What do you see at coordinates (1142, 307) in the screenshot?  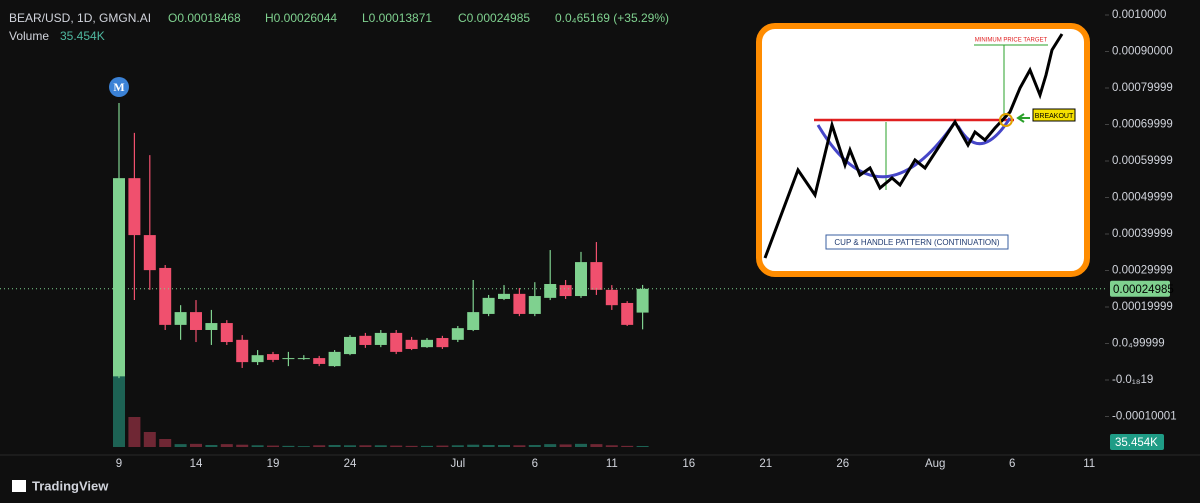 I see `y-tick-label: 0.00019999` at bounding box center [1142, 307].